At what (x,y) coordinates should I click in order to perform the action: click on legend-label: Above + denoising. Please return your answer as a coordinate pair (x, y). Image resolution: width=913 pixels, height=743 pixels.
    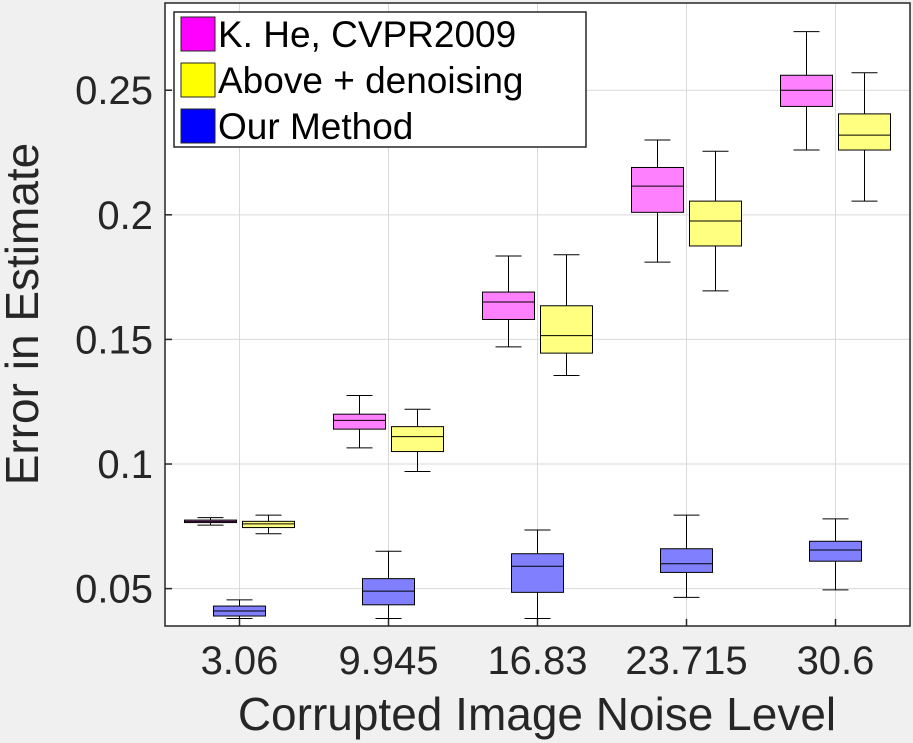
    Looking at the image, I should click on (371, 80).